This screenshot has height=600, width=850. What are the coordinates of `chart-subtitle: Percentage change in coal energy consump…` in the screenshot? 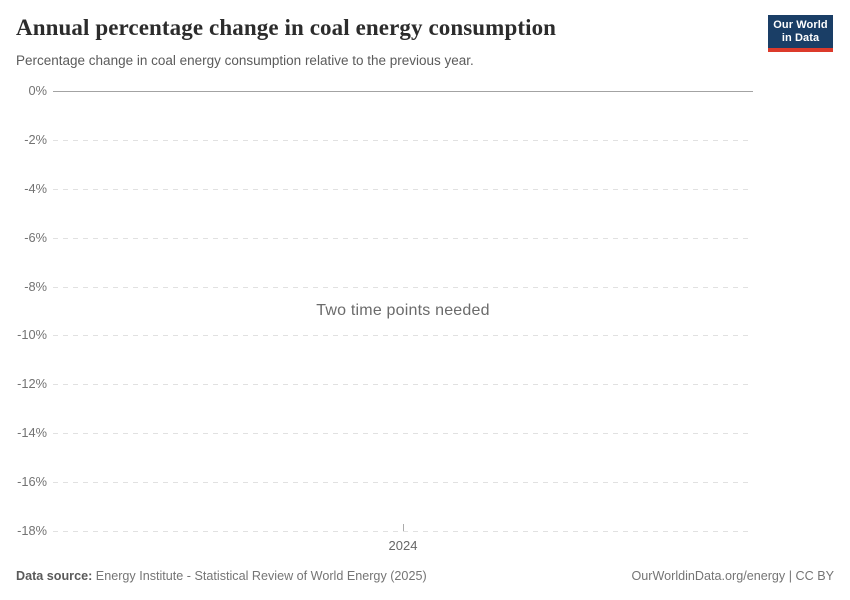 It's located at (245, 60).